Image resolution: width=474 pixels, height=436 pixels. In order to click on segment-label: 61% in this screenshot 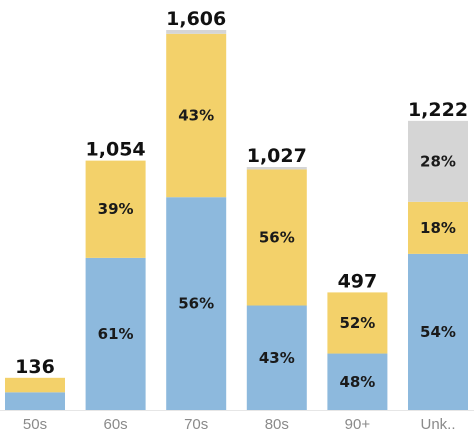, I will do `click(116, 334)`.